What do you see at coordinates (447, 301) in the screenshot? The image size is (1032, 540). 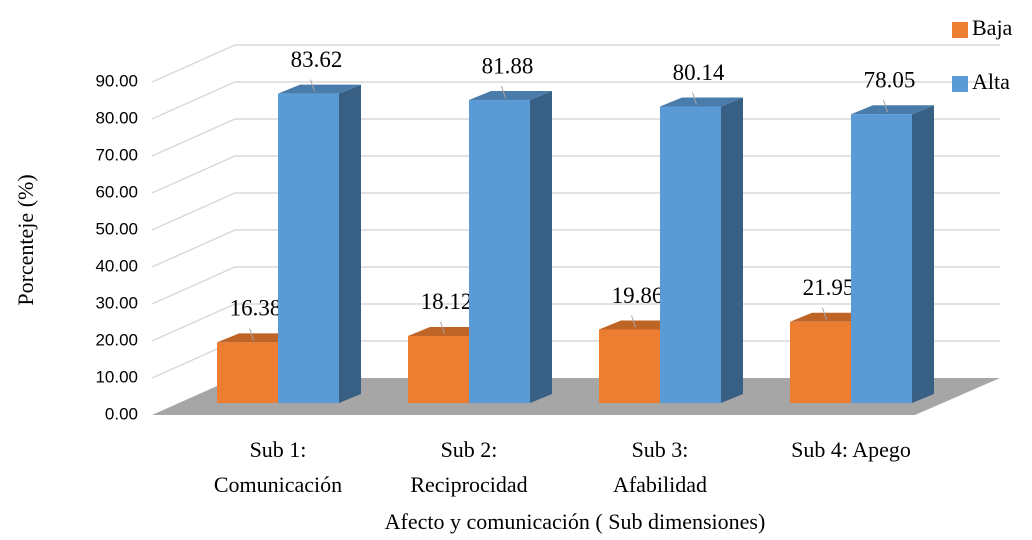 I see `value-label: 18.12` at bounding box center [447, 301].